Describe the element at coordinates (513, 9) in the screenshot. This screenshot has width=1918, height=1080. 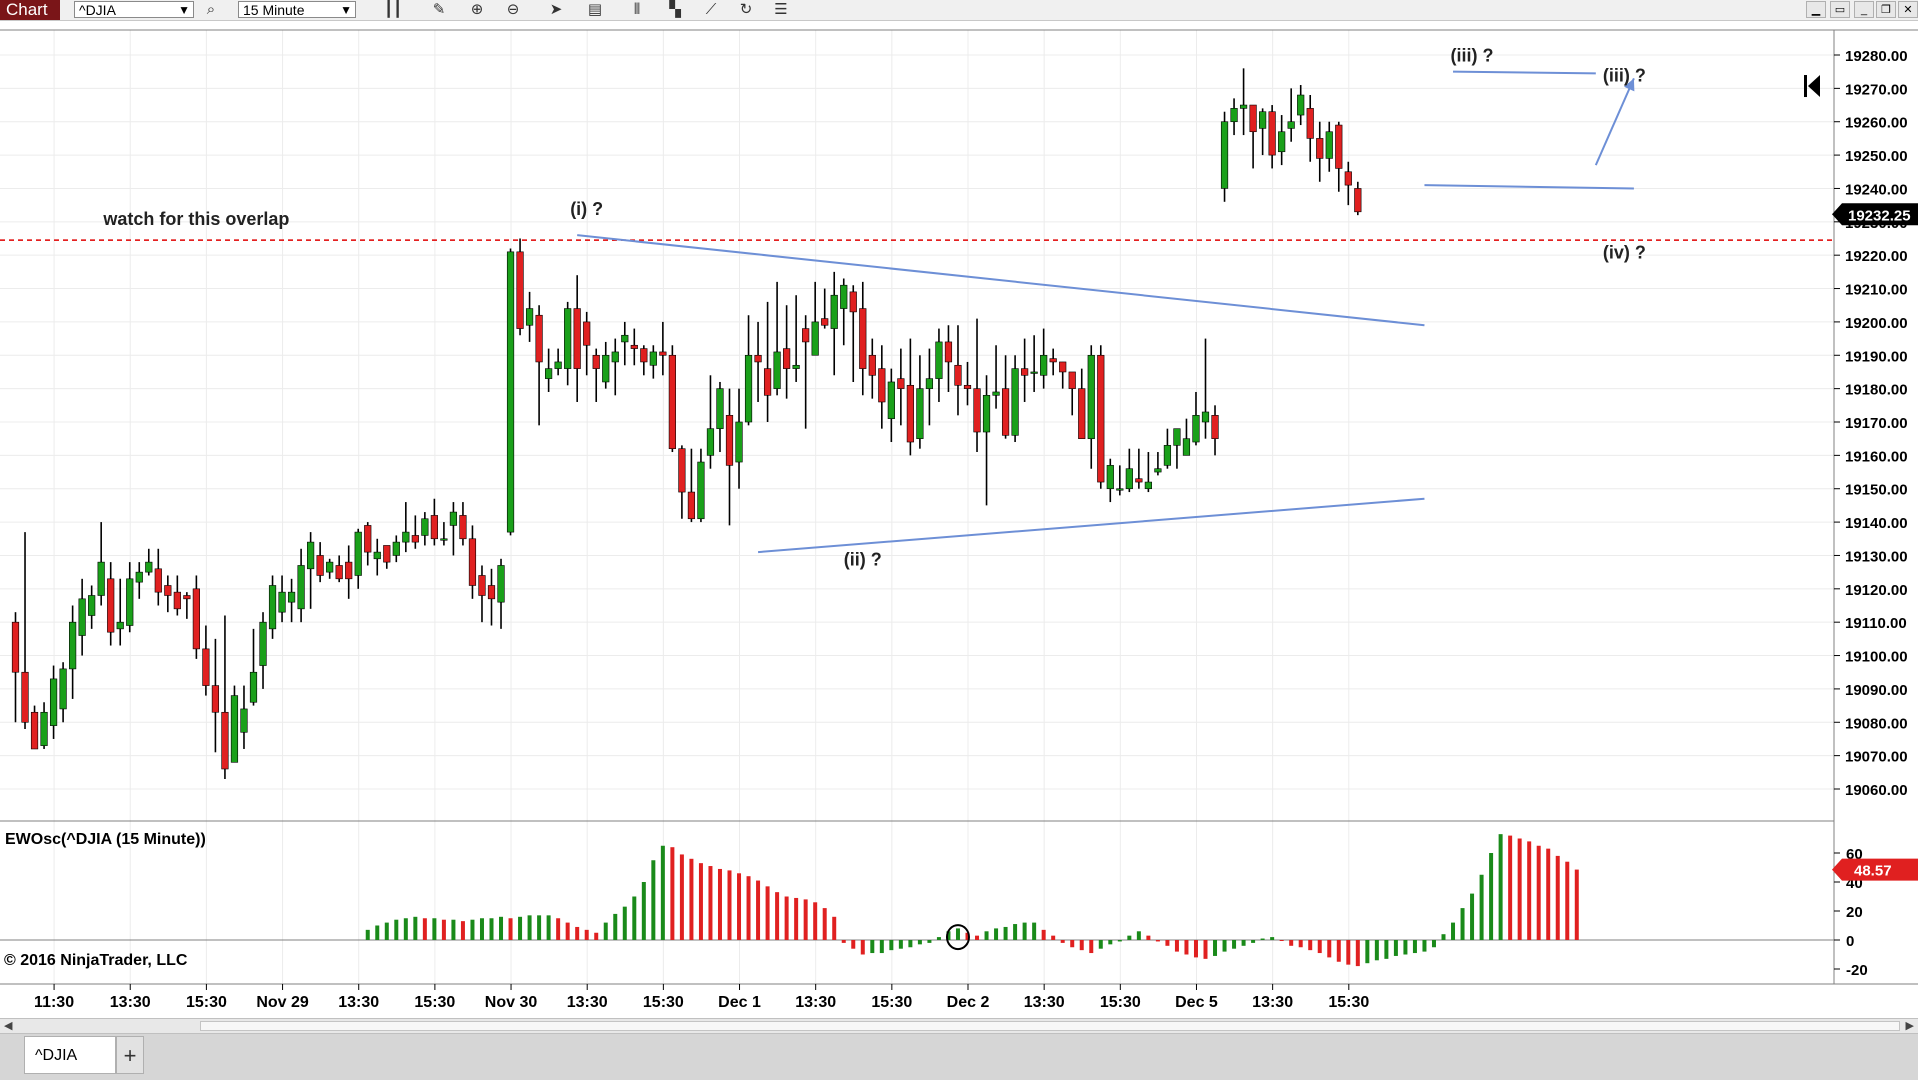
I see `zoom-out-icon: ⊖` at that location.